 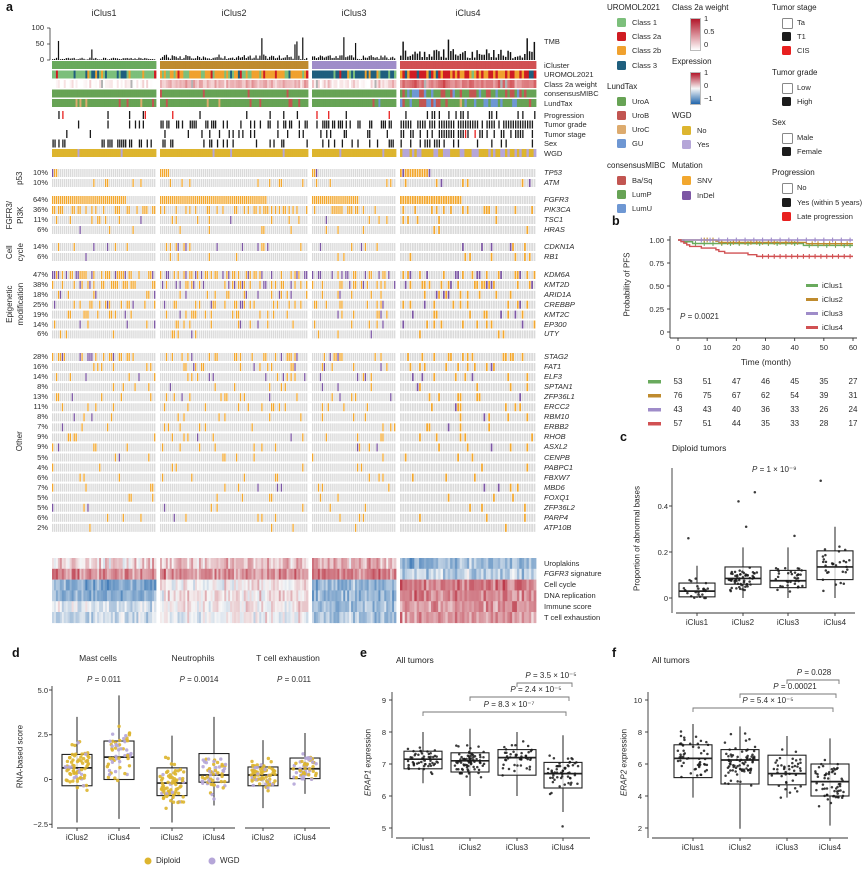 I want to click on gene-pct-RB1: 6%, so click(x=42, y=256).